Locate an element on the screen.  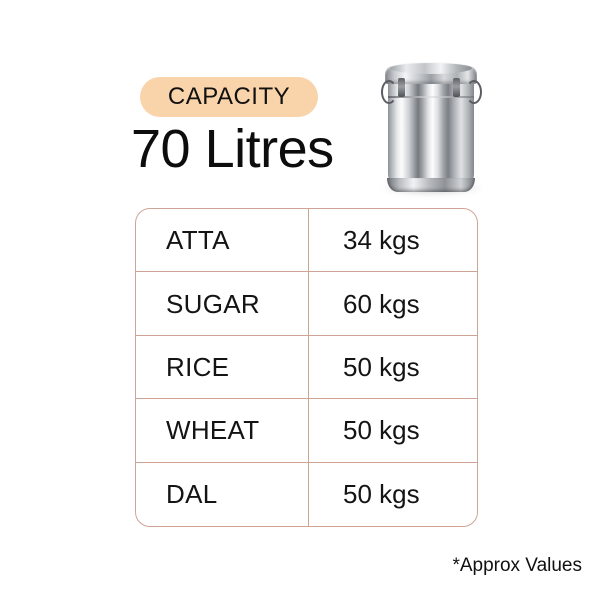
table-row: ATTA 34 kgs is located at coordinates (306, 241).